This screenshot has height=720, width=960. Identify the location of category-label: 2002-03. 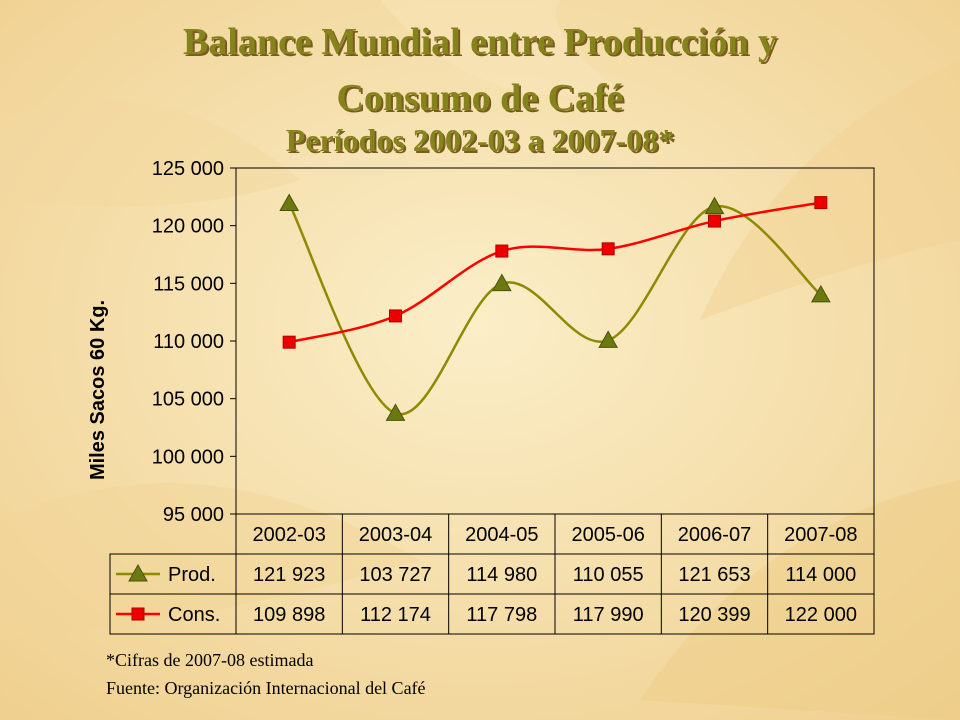
(288, 535).